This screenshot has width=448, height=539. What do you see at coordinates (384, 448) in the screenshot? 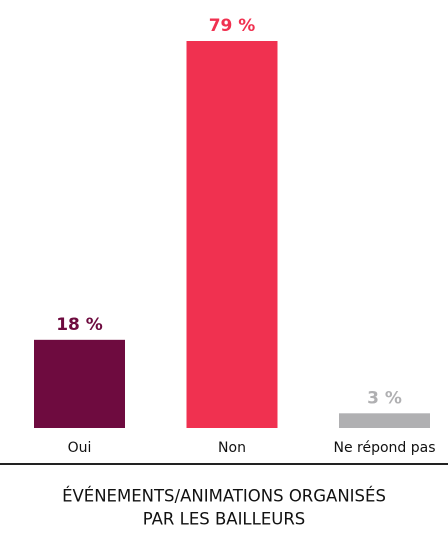
I see `x-tick-label: Ne répond pas` at bounding box center [384, 448].